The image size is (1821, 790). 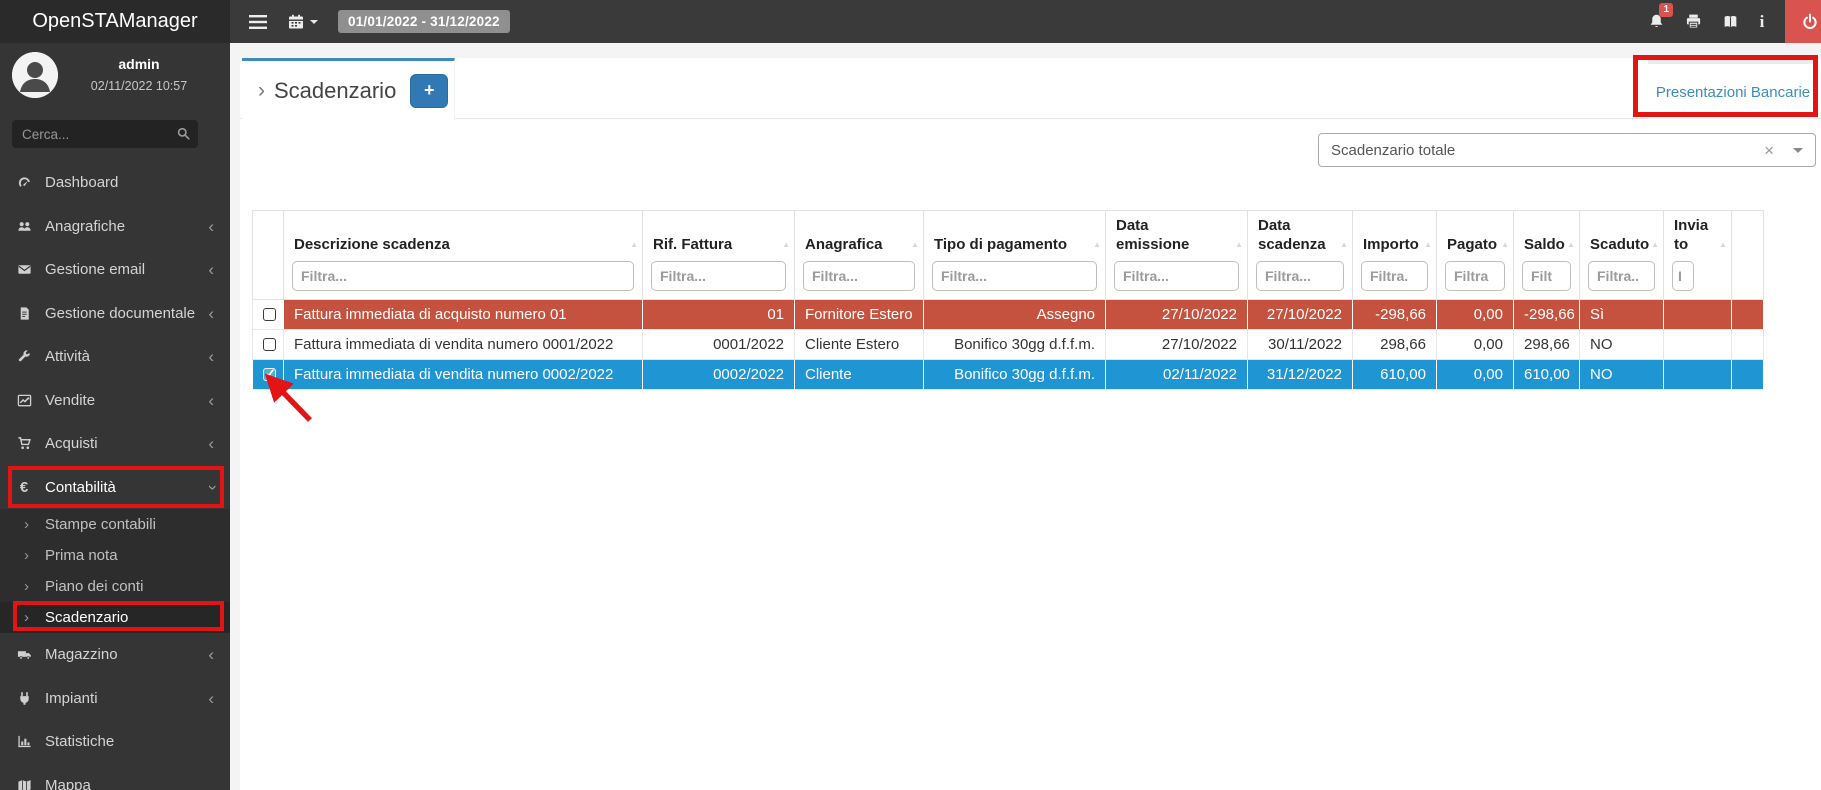 I want to click on column-header-rif-fattura: Rif. Fattura, so click(x=718, y=255).